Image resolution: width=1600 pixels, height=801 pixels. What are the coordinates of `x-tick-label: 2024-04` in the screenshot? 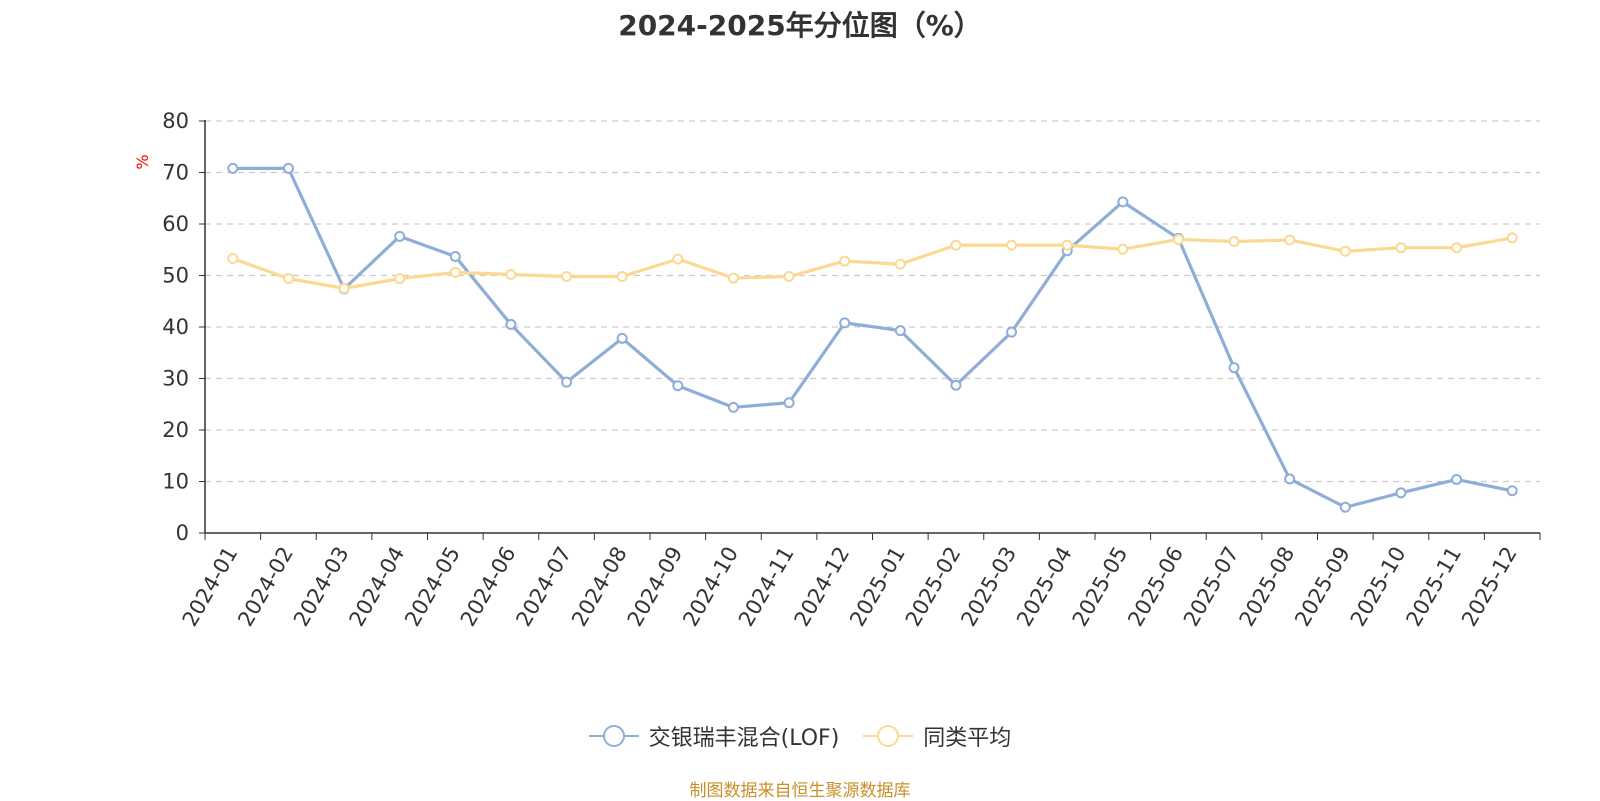 It's located at (377, 587).